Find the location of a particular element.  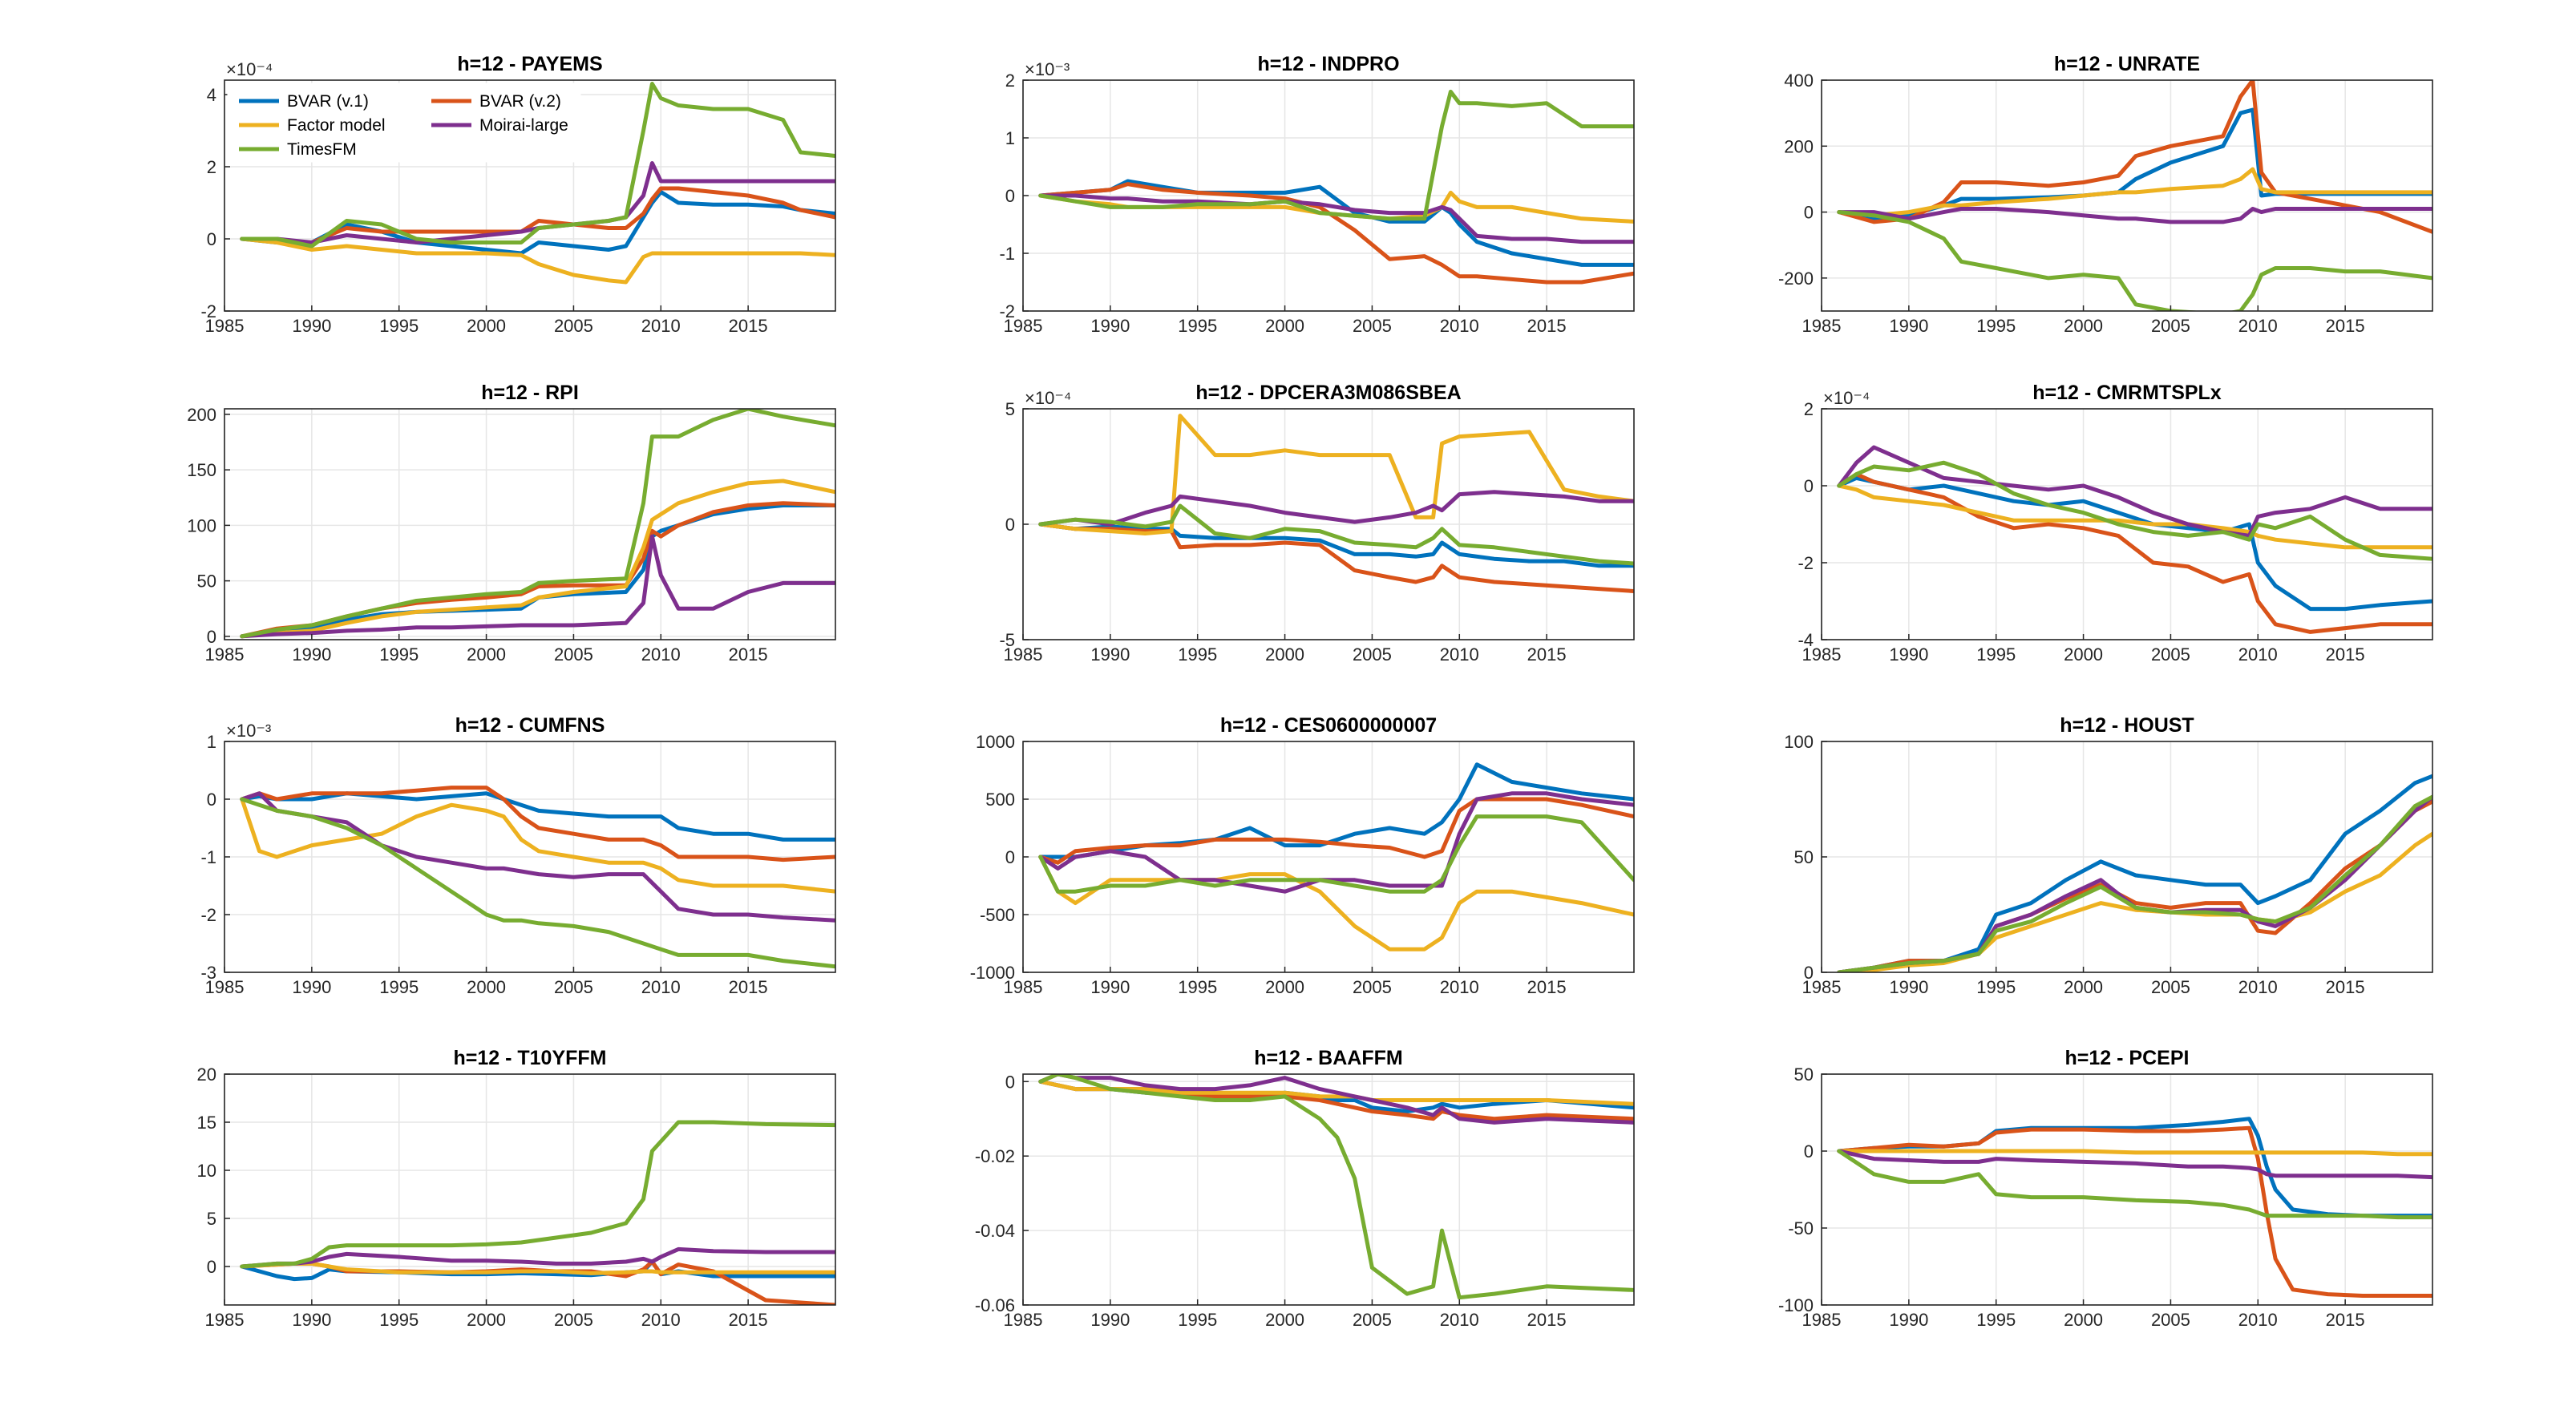

y-tick-label: -500 is located at coordinates (997, 915).